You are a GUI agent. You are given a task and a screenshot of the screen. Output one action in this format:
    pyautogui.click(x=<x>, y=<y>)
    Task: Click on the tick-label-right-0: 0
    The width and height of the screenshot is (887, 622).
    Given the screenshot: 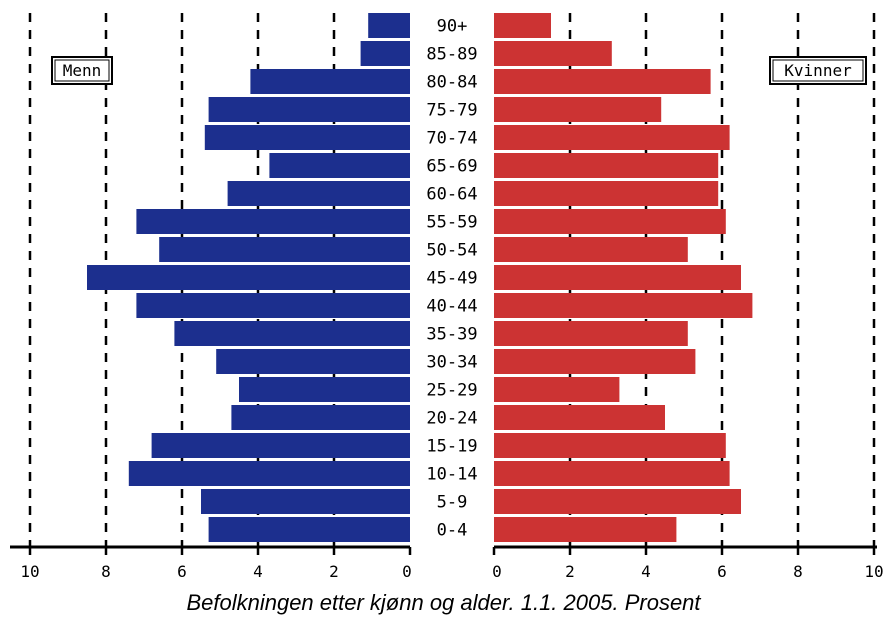 What is the action you would take?
    pyautogui.click(x=497, y=571)
    